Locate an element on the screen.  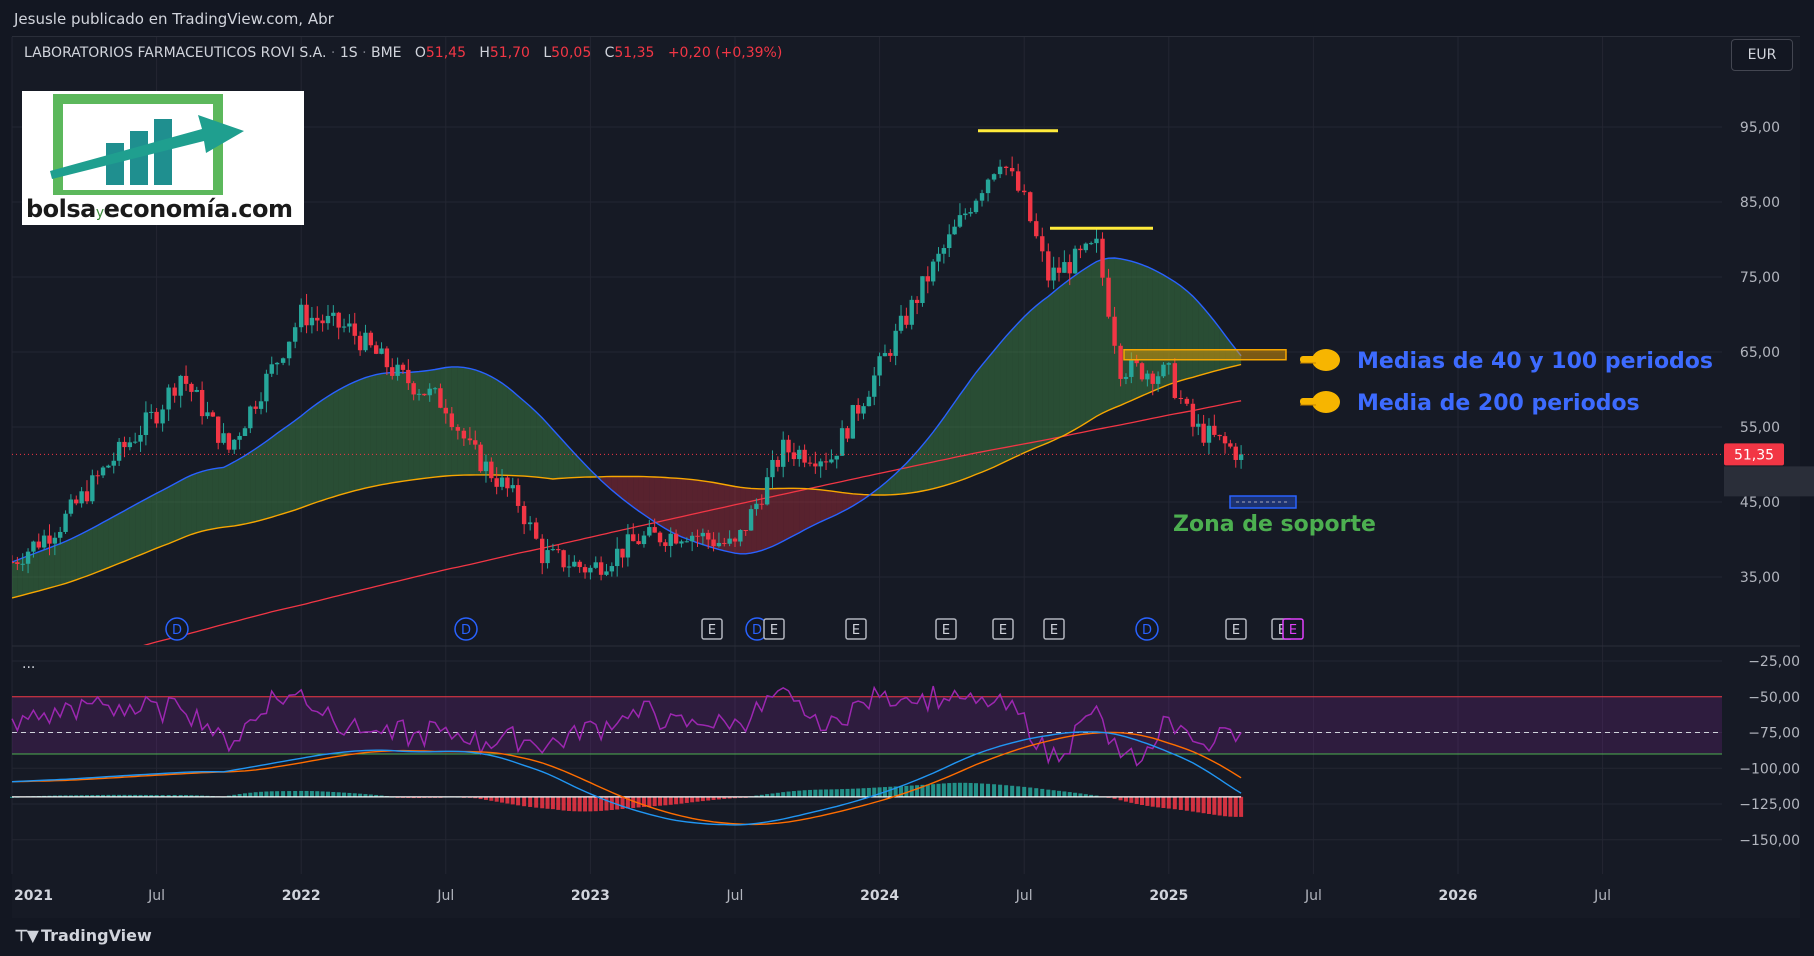
price-tick-label: 35,00 is located at coordinates (1760, 578).